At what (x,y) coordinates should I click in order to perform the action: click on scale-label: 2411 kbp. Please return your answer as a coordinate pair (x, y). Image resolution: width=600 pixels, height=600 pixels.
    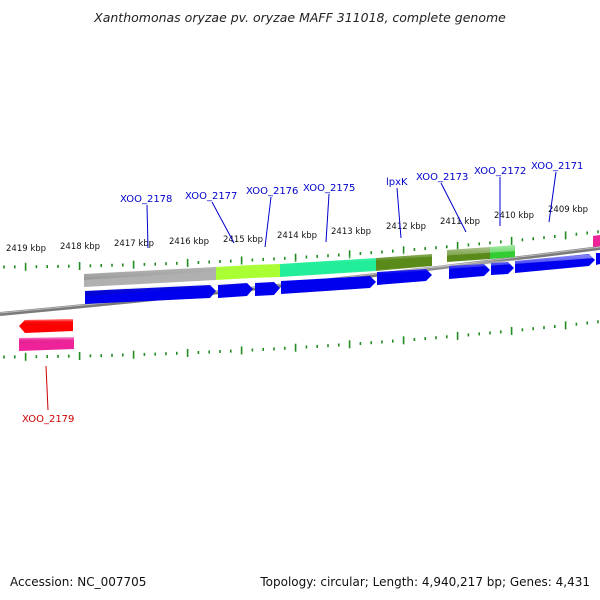
    Looking at the image, I should click on (460, 222).